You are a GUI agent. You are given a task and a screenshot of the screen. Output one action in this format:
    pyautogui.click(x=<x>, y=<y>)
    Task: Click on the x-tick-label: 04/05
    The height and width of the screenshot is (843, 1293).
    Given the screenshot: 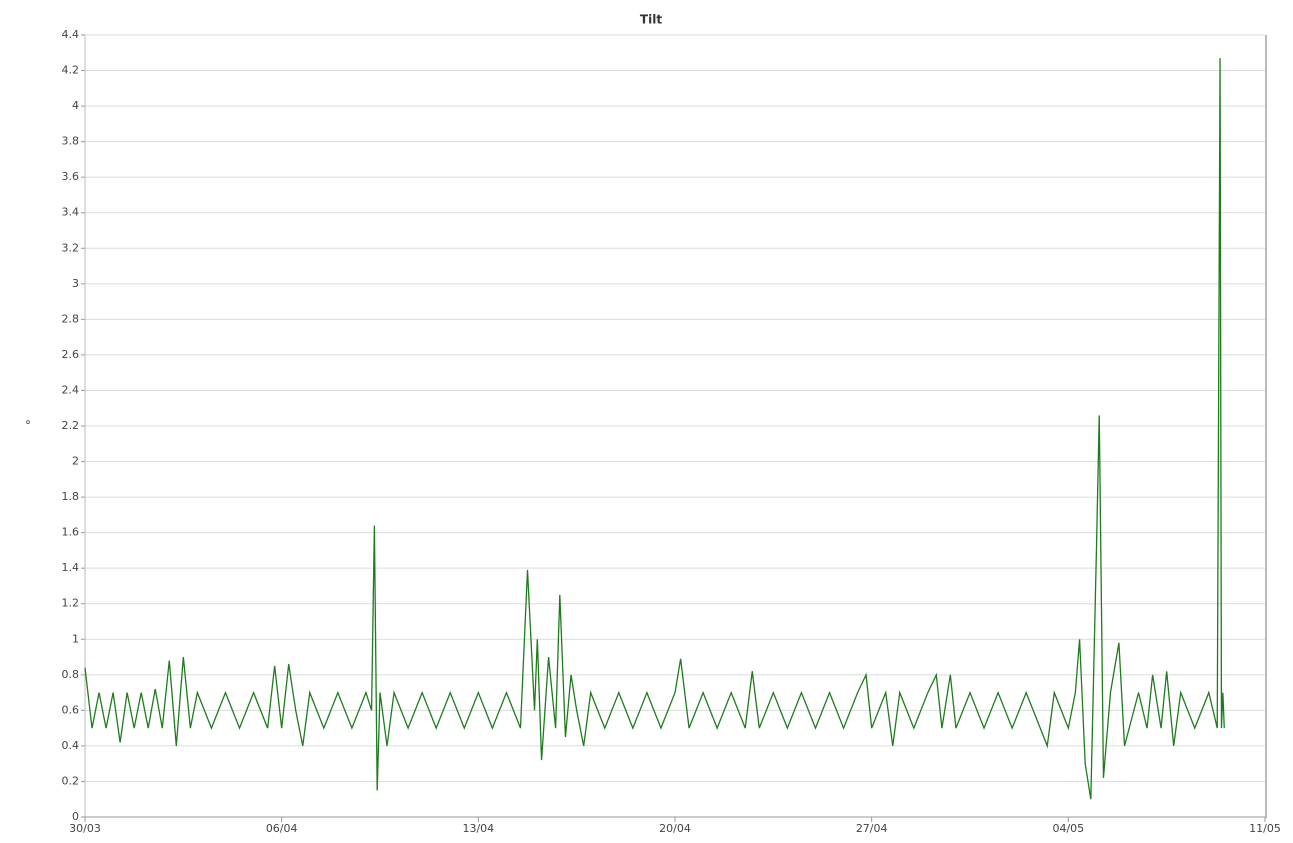 What is the action you would take?
    pyautogui.click(x=1068, y=828)
    